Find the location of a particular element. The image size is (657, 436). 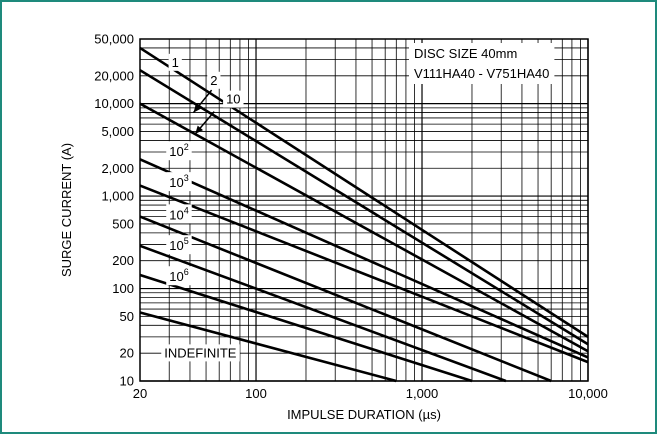

legend-box: DISC SIZE 40mm V111HA40 - V751HA40 is located at coordinates (482, 63).